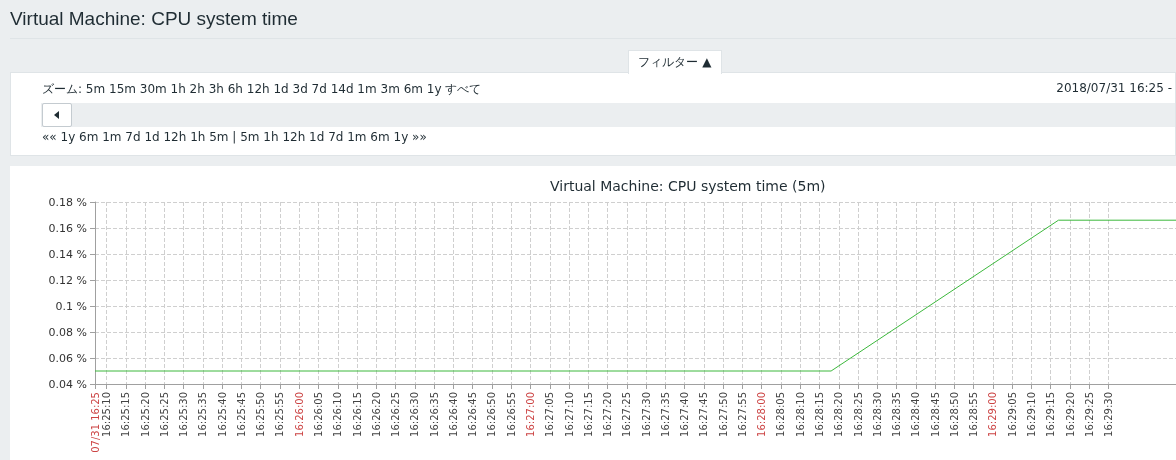  I want to click on x-tick-label: 16:26:20, so click(376, 414).